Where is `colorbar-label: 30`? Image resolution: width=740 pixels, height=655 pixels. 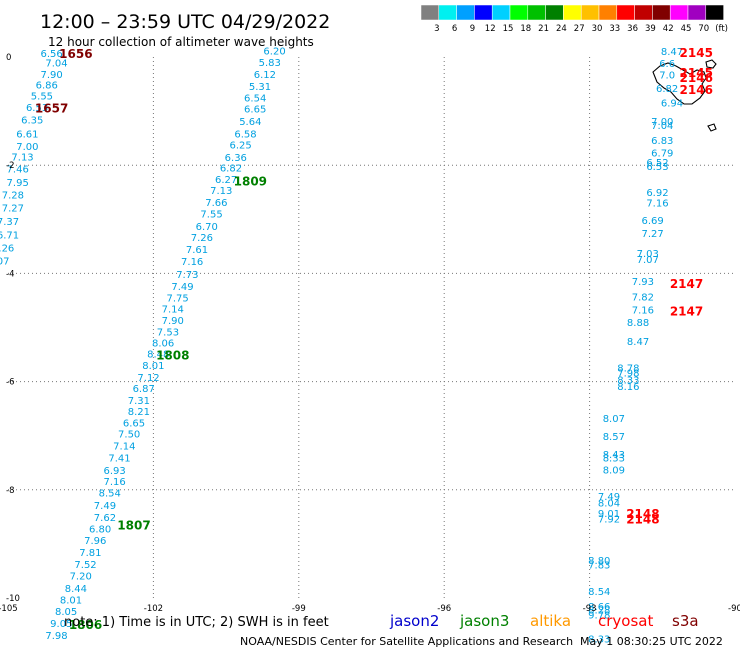 colorbar-label: 30 is located at coordinates (597, 29).